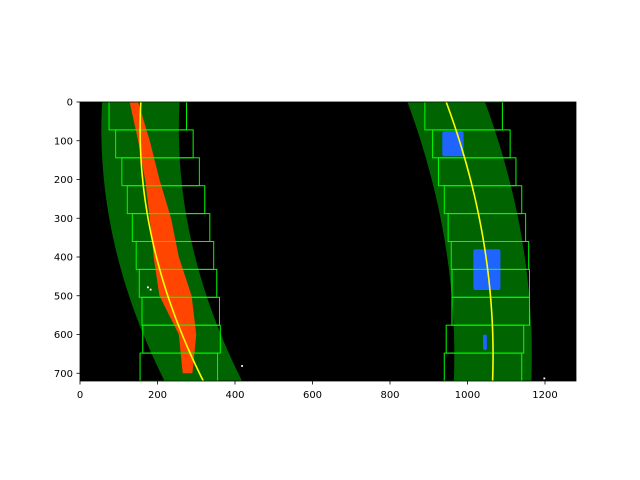  What do you see at coordinates (80, 395) in the screenshot?
I see `x-tick-label: 0` at bounding box center [80, 395].